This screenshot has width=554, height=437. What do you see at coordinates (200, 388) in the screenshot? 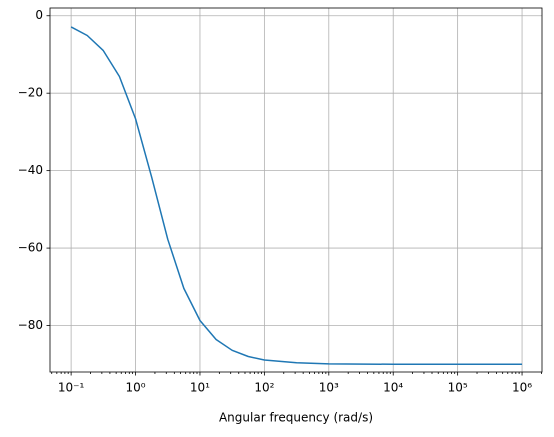
I see `x-tick-label: 10¹` at bounding box center [200, 388].